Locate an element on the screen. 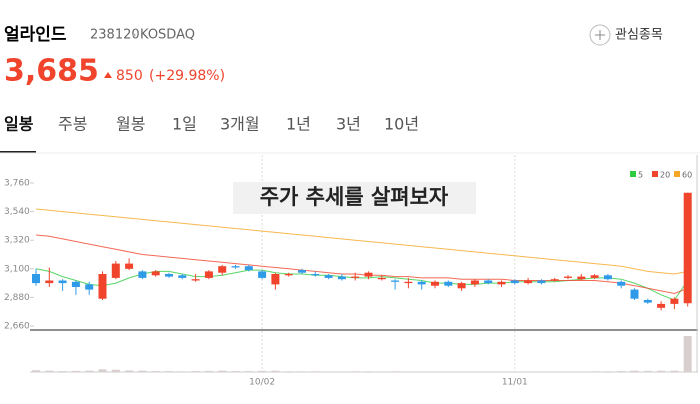  plus is located at coordinates (600, 35).